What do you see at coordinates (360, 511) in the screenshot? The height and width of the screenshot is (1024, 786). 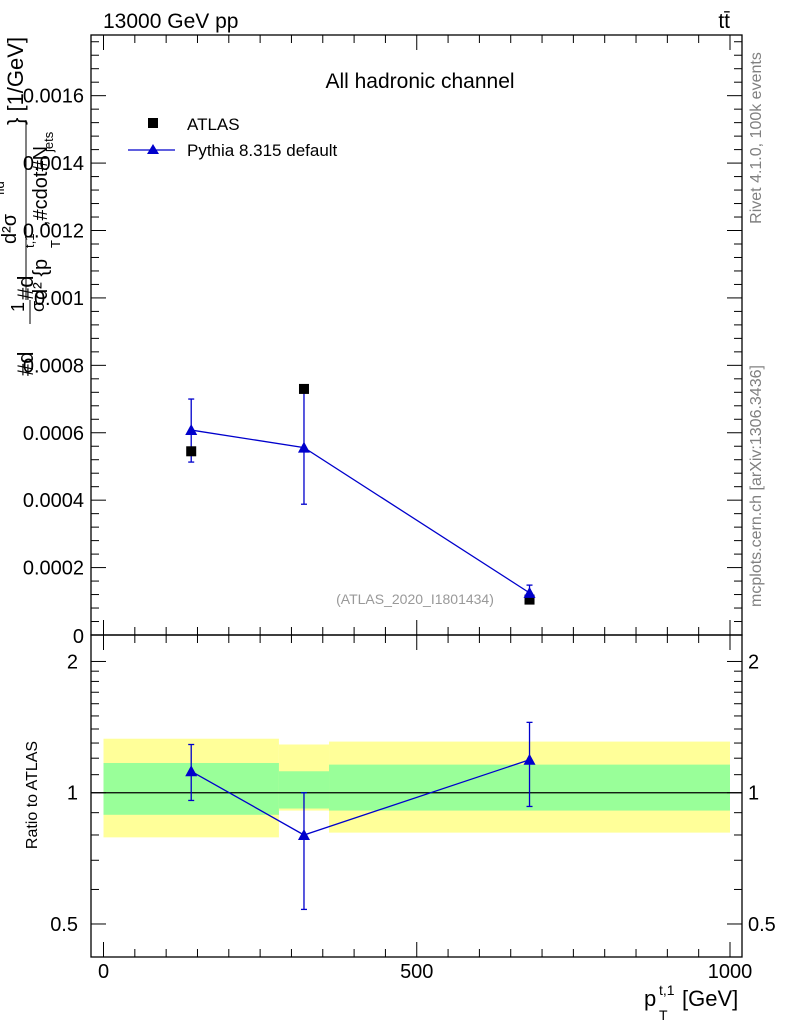 I see `pythia-series-line` at bounding box center [360, 511].